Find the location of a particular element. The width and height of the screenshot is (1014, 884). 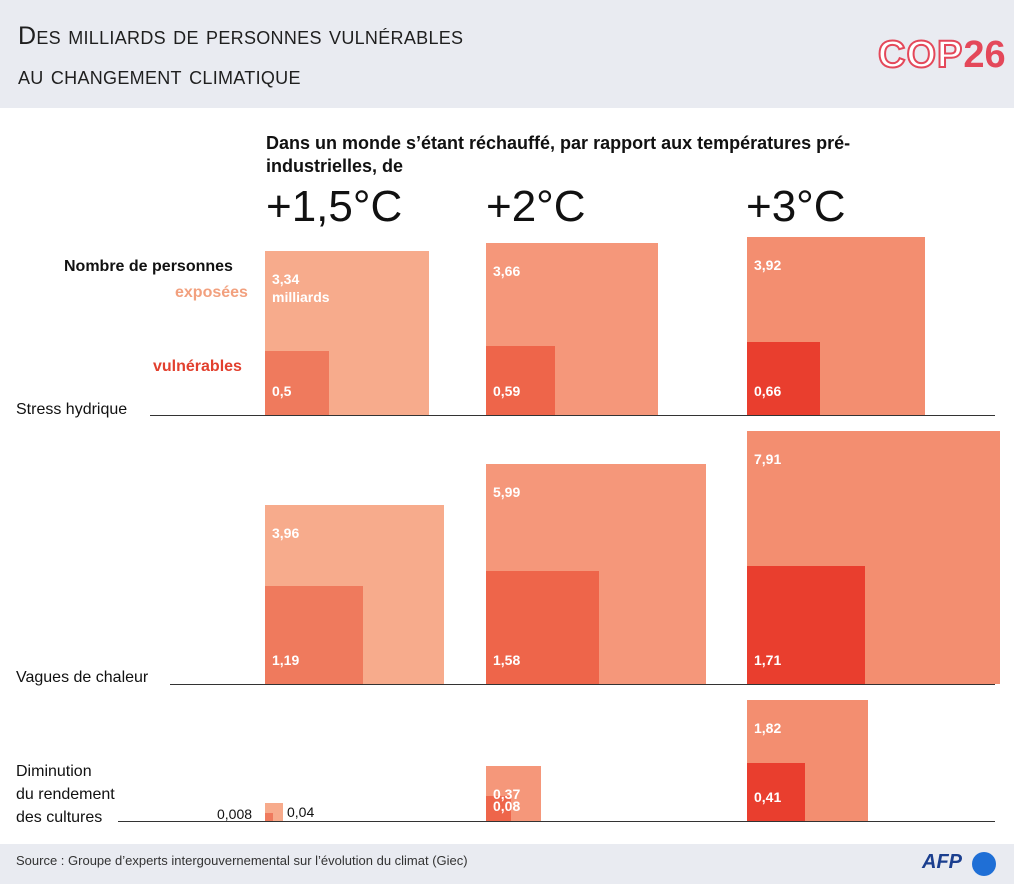

cop-logo-number: 26 is located at coordinates (984, 55).